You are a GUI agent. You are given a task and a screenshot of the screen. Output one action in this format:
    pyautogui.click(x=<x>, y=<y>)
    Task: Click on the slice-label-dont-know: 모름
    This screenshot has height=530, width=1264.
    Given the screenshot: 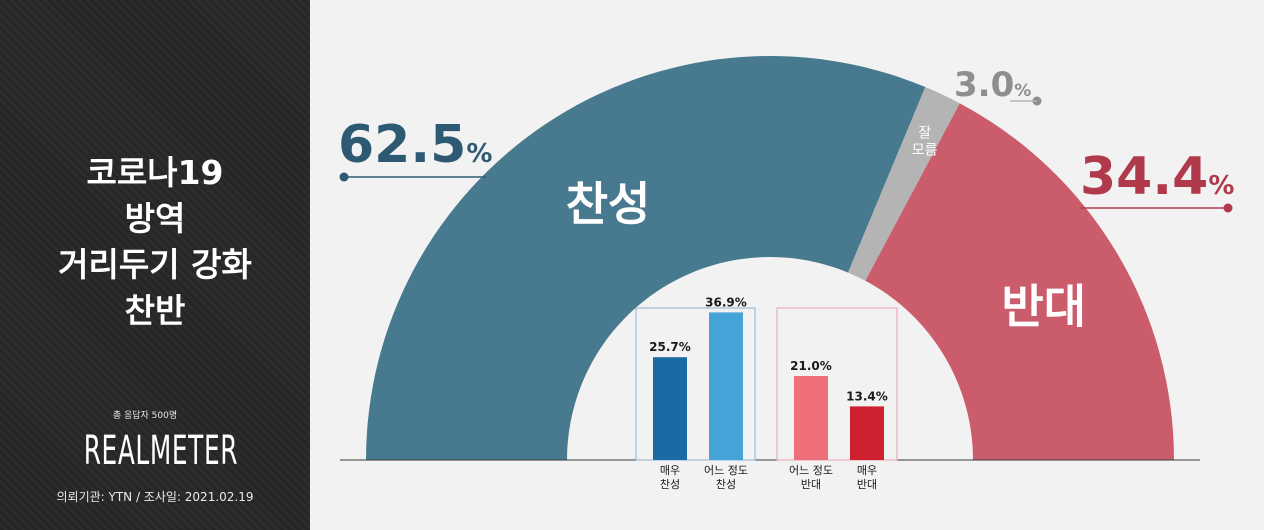 What is the action you would take?
    pyautogui.click(x=925, y=151)
    